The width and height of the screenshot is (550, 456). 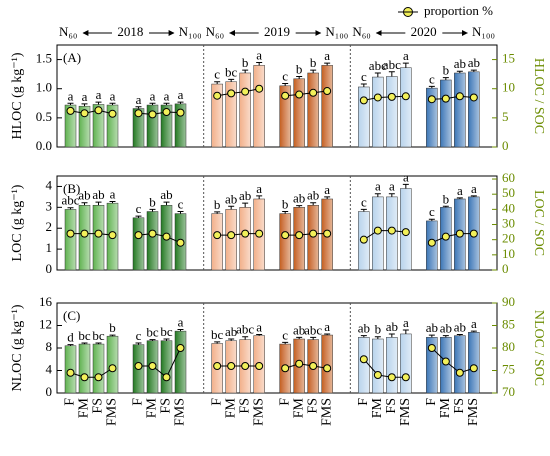 I want to click on y-tick-label: 0, so click(x=49, y=268).